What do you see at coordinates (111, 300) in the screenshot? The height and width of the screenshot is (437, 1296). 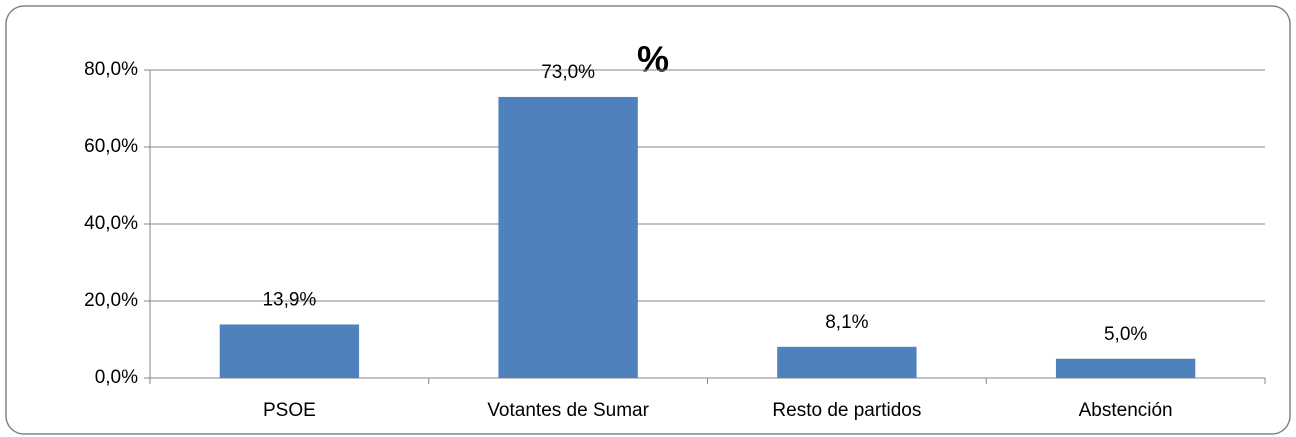 I see `y-tick-label: 20,0%` at bounding box center [111, 300].